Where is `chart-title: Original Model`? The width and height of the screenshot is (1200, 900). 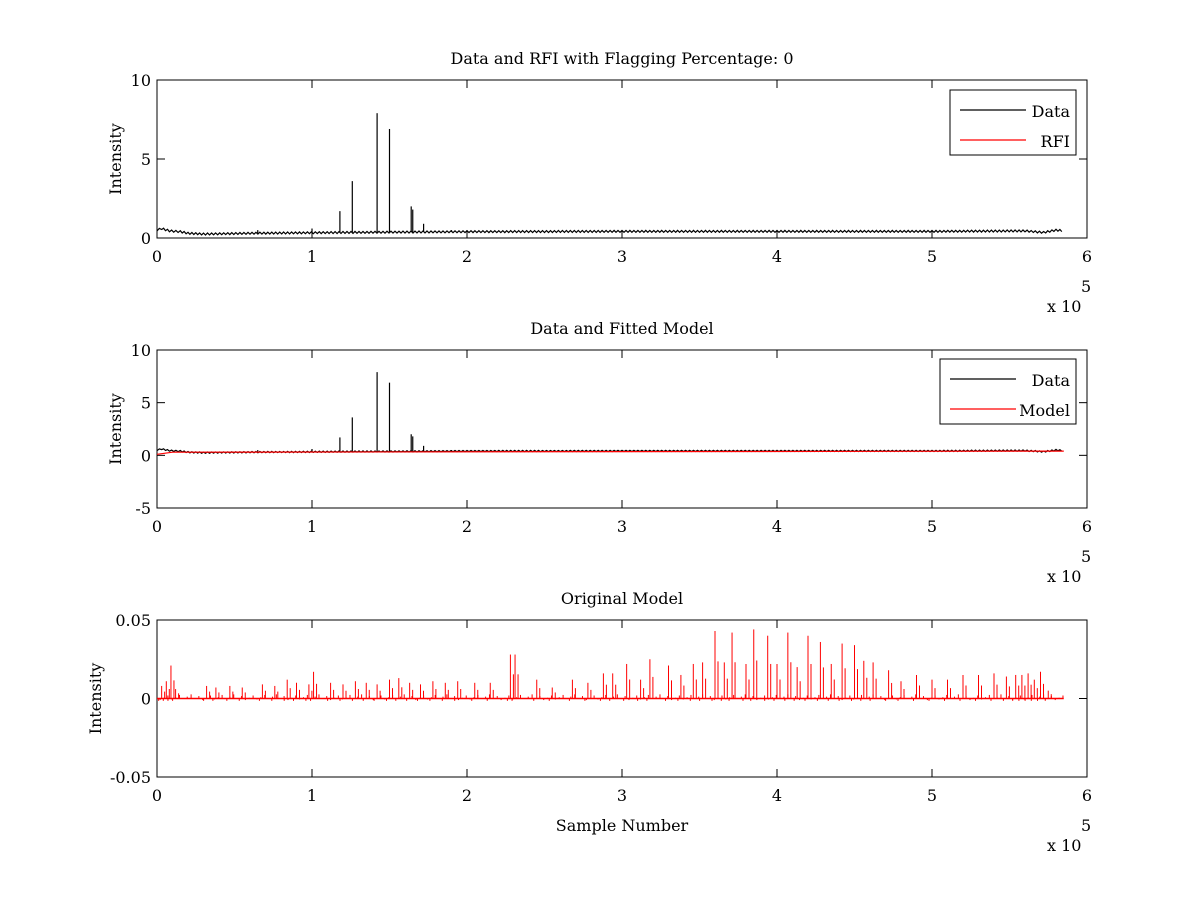 chart-title: Original Model is located at coordinates (622, 598).